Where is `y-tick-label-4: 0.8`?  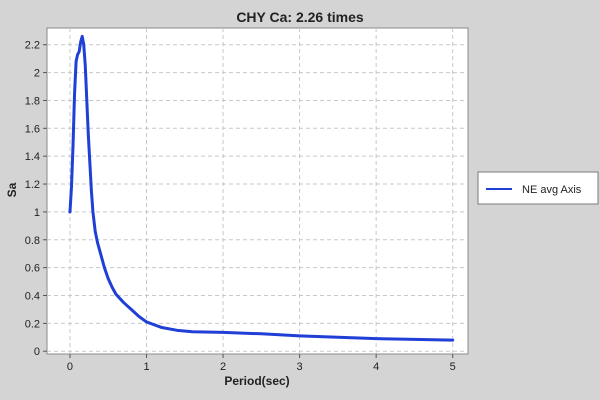
y-tick-label-4: 0.8 is located at coordinates (32, 241).